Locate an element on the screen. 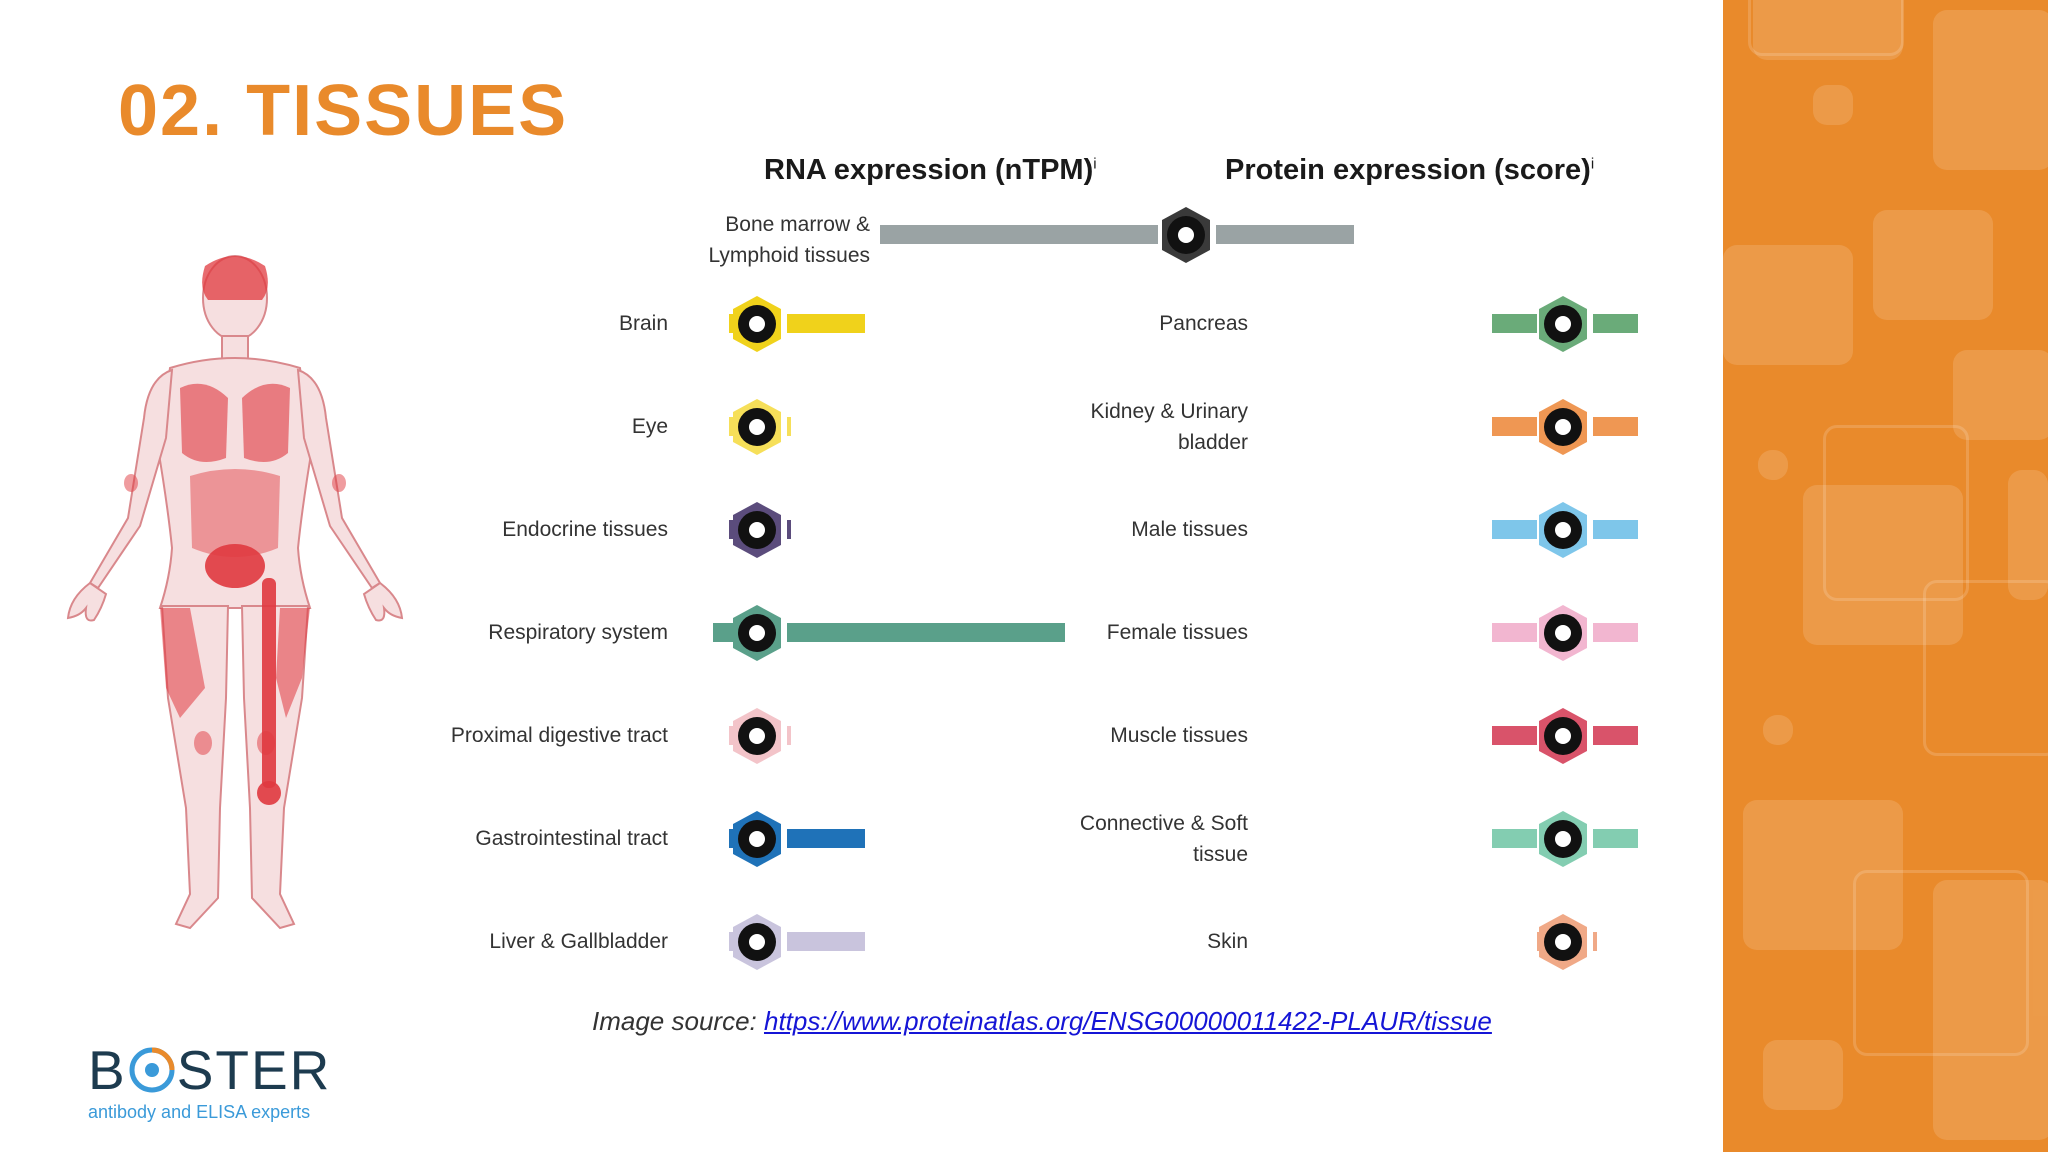  tissue-label-skin: Skin is located at coordinates (1227, 941).